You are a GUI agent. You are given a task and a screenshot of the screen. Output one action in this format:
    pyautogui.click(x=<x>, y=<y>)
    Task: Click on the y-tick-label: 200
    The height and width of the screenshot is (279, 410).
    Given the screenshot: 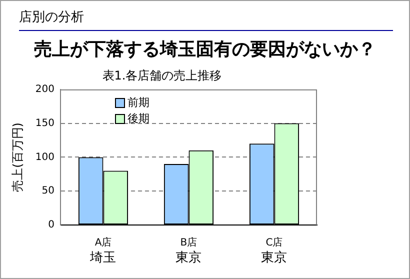 What is the action you would take?
    pyautogui.click(x=44, y=89)
    